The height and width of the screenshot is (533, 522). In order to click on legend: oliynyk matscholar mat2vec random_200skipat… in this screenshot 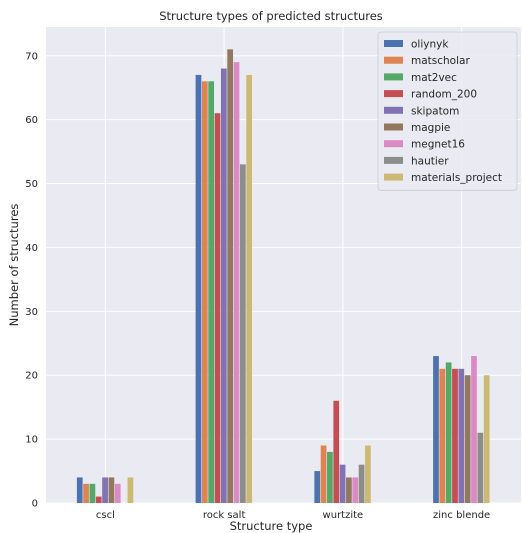, I will do `click(447, 111)`.